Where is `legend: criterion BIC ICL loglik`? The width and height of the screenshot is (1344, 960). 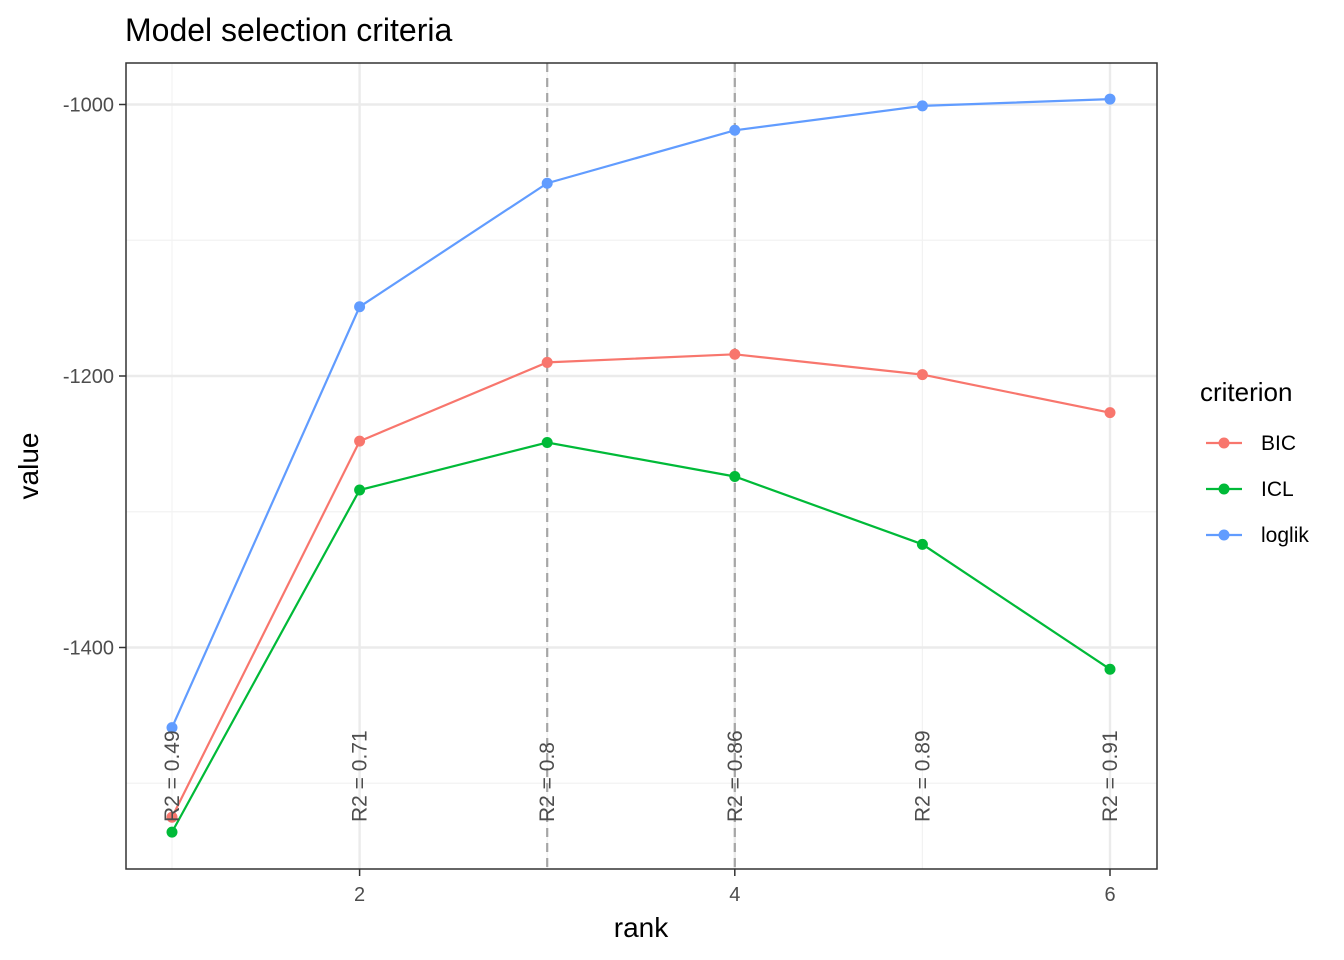
legend: criterion BIC ICL loglik is located at coordinates (1254, 462).